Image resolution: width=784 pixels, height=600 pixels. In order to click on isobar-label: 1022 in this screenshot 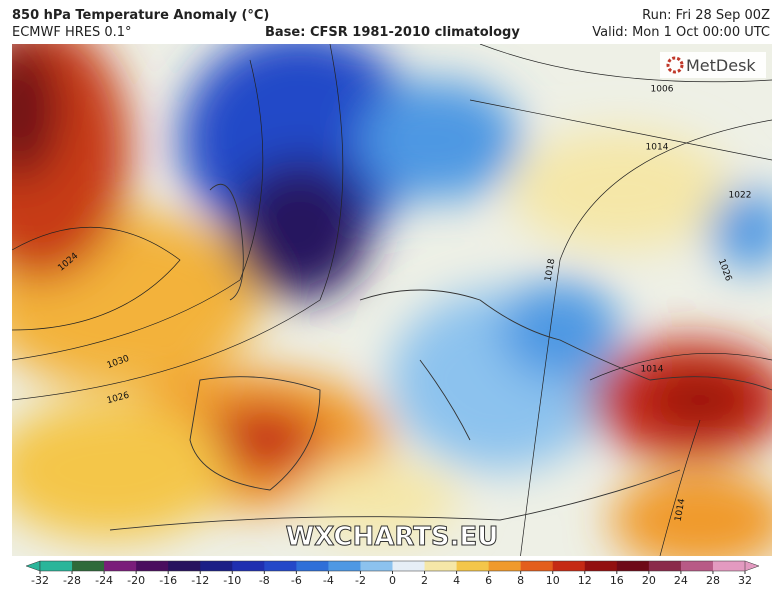, I will do `click(740, 196)`.